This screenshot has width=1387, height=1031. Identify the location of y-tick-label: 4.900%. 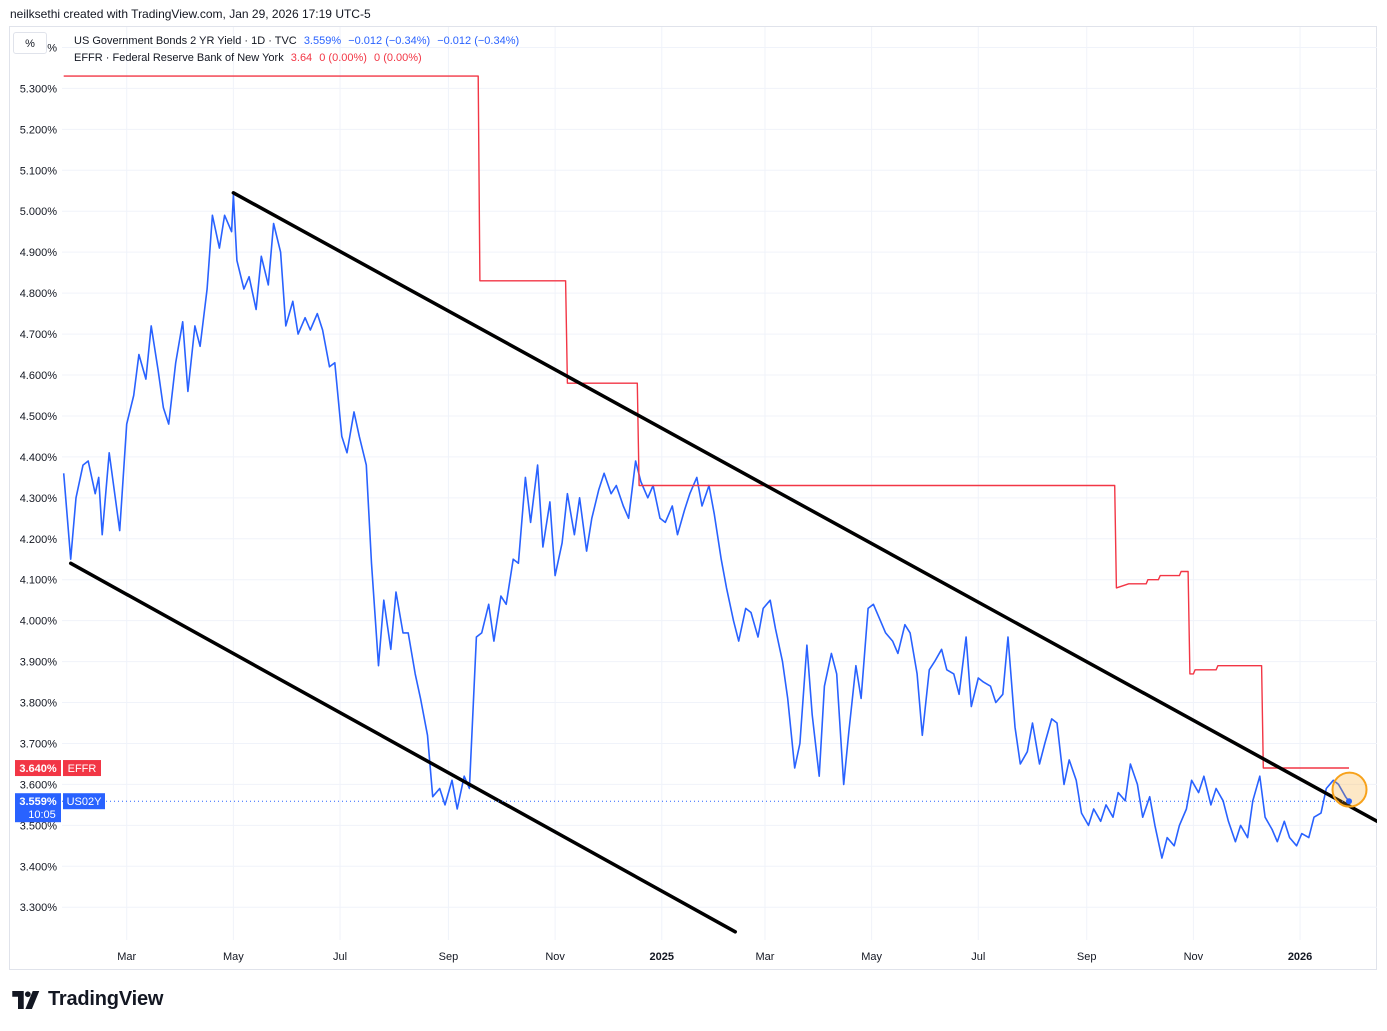
(39, 253).